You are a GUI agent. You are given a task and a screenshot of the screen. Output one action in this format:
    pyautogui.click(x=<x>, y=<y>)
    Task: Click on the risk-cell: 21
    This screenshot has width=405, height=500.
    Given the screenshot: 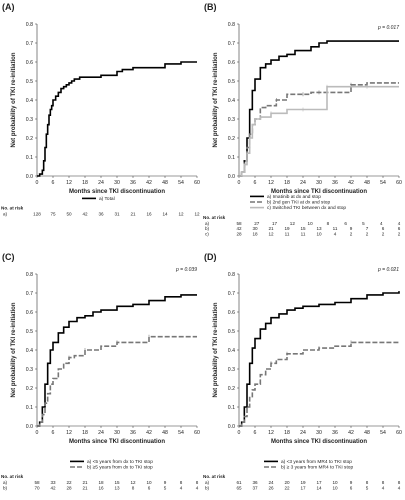 What is the action you would take?
    pyautogui.click(x=271, y=228)
    